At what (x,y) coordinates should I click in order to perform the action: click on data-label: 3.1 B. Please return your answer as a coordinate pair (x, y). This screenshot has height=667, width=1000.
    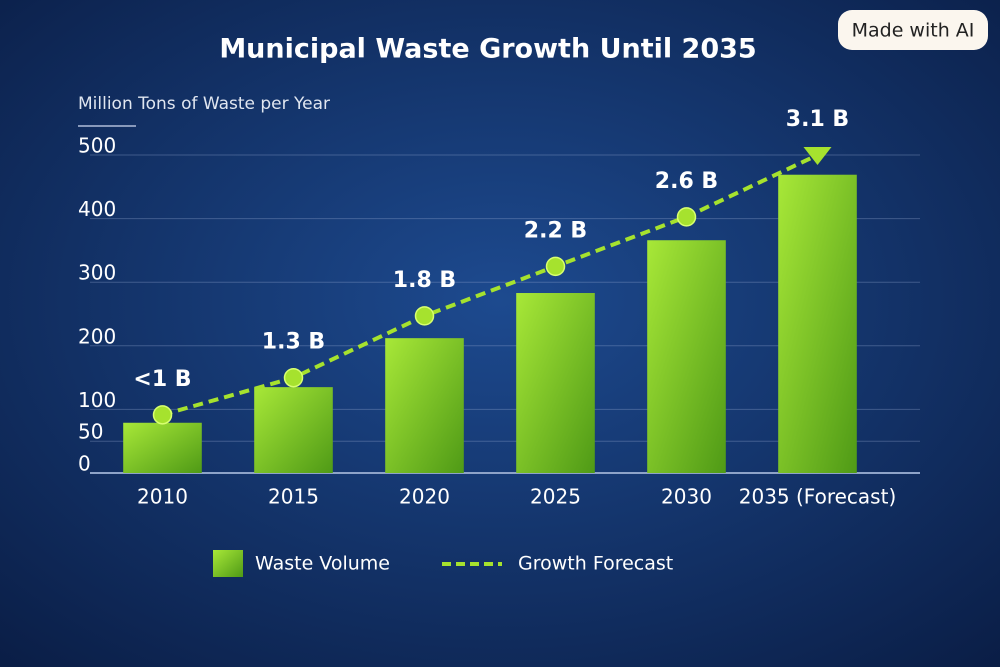
    Looking at the image, I should click on (817, 119).